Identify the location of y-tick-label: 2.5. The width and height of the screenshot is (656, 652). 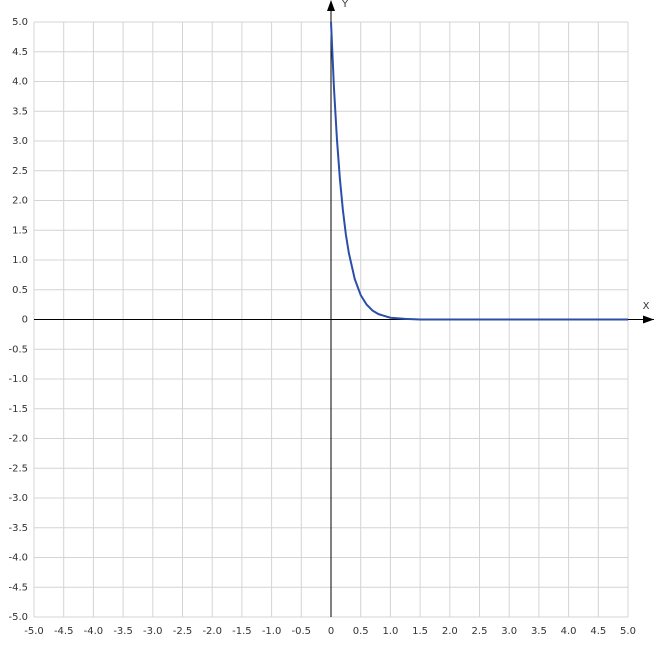
(20, 171).